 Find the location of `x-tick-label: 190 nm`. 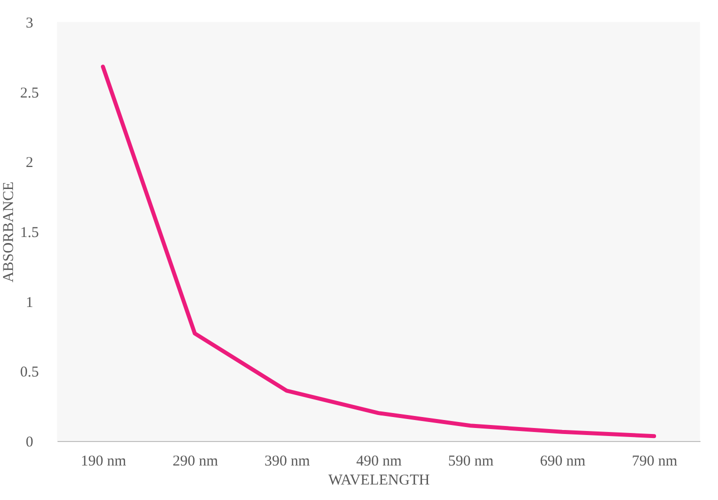

x-tick-label: 190 nm is located at coordinates (103, 462).